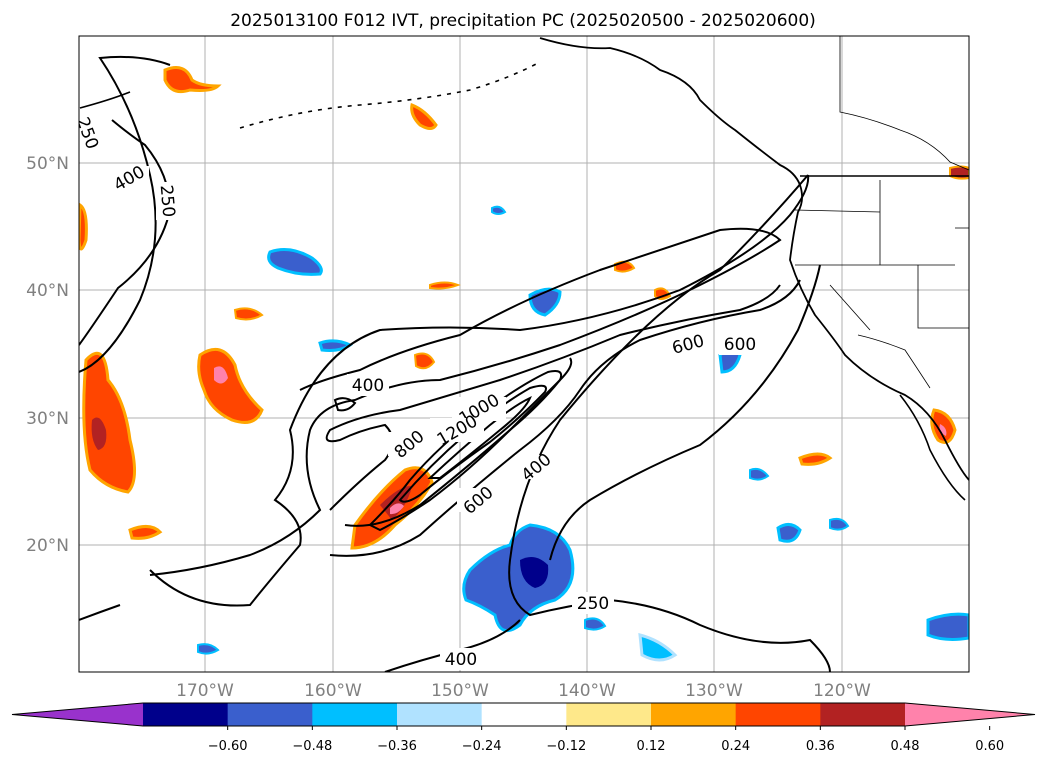  Describe the element at coordinates (842, 691) in the screenshot. I see `lon-label-120w: 120°W` at that location.